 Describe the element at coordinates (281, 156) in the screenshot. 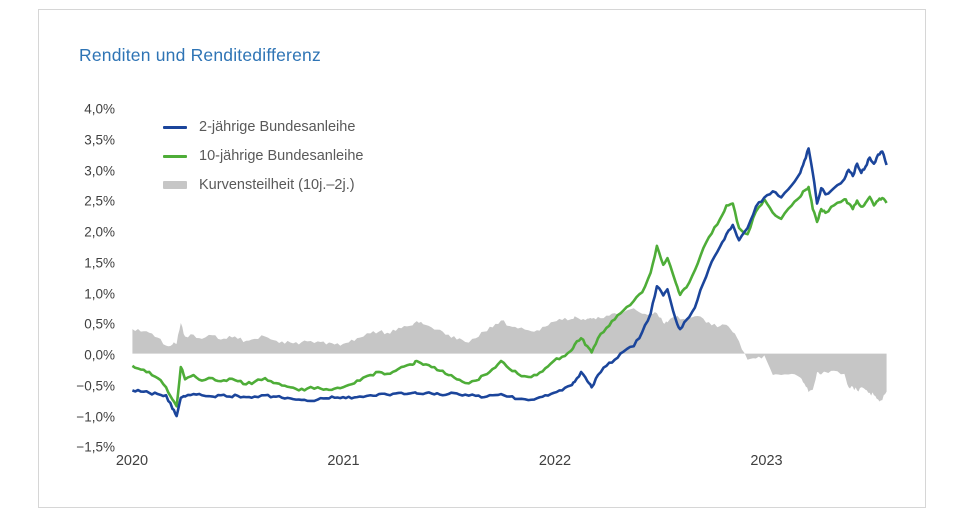

I see `legend-label-10y: 10-jährige Bundesanleihe` at that location.